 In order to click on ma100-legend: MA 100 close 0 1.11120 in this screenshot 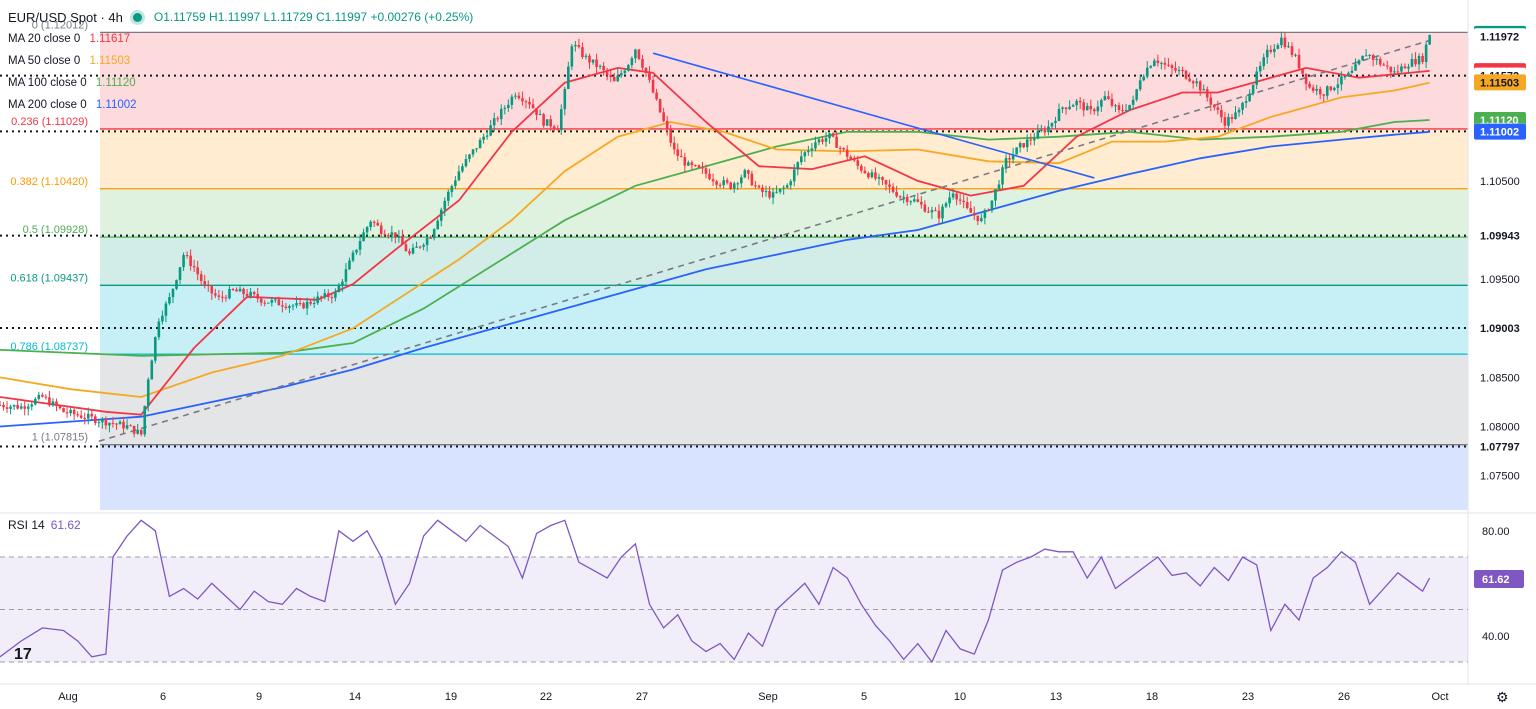, I will do `click(72, 83)`.